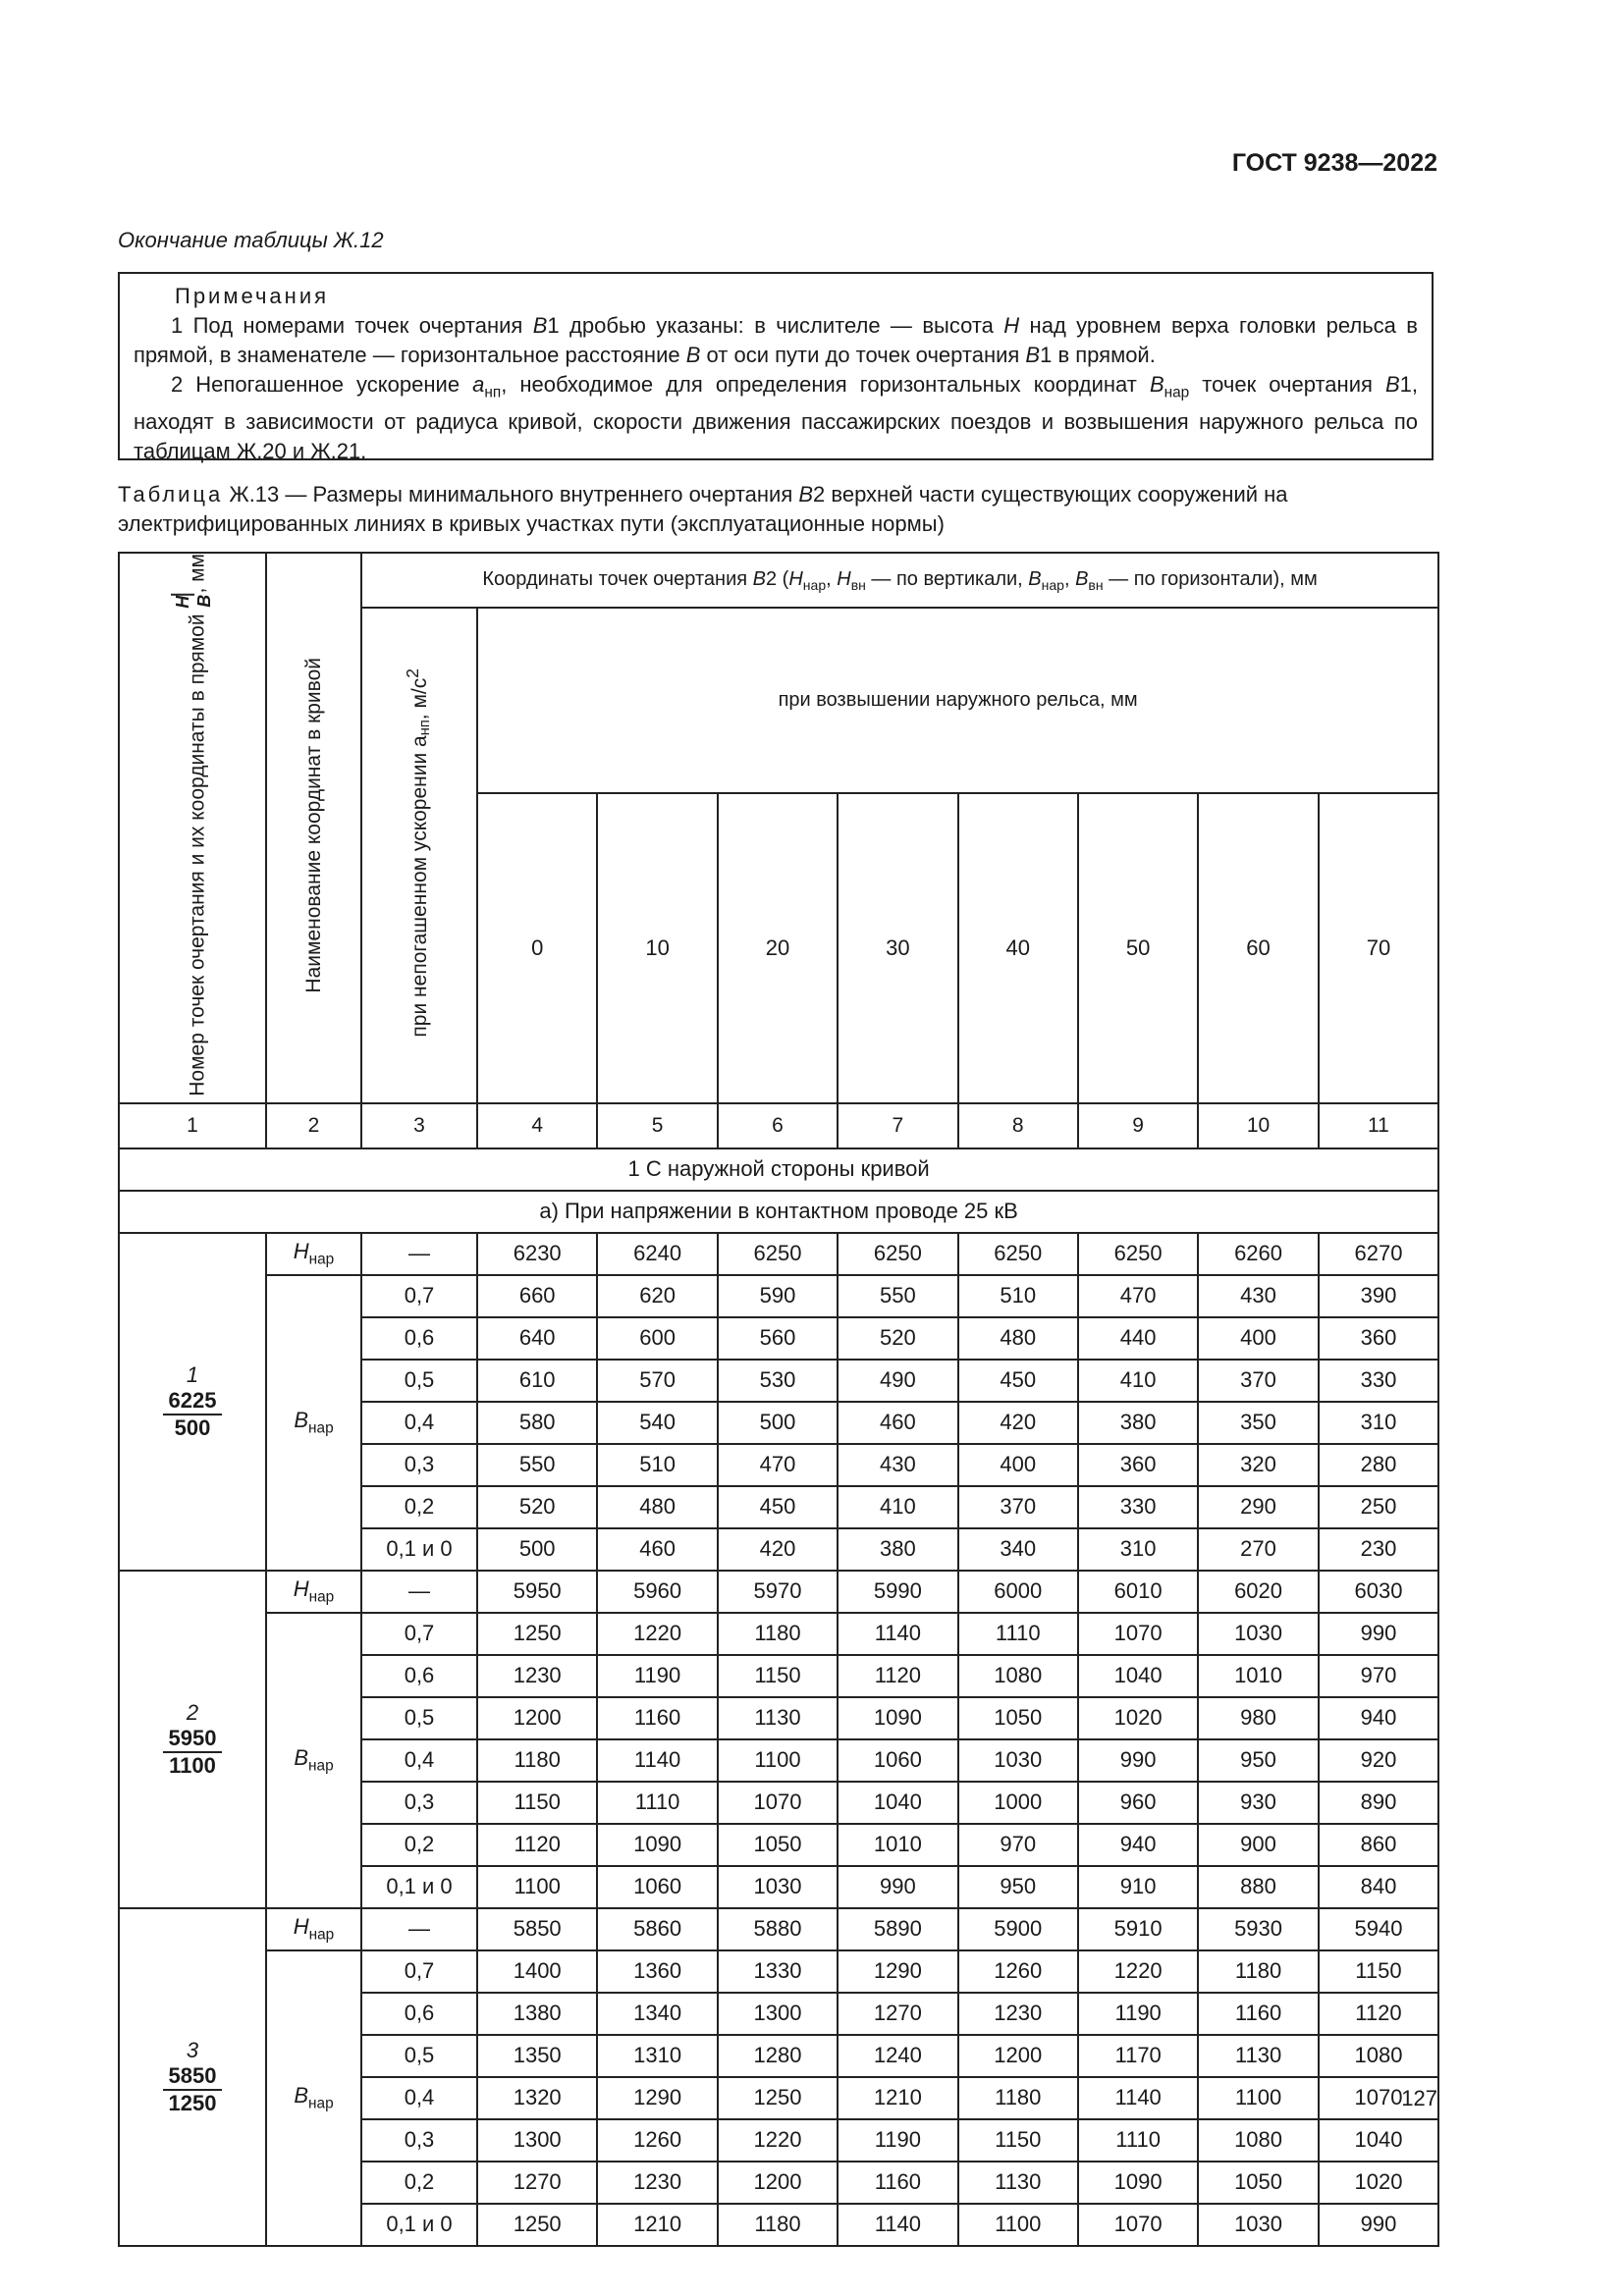 The width and height of the screenshot is (1624, 2296). What do you see at coordinates (1138, 1592) in the screenshot?
I see `value-cell: 6010` at bounding box center [1138, 1592].